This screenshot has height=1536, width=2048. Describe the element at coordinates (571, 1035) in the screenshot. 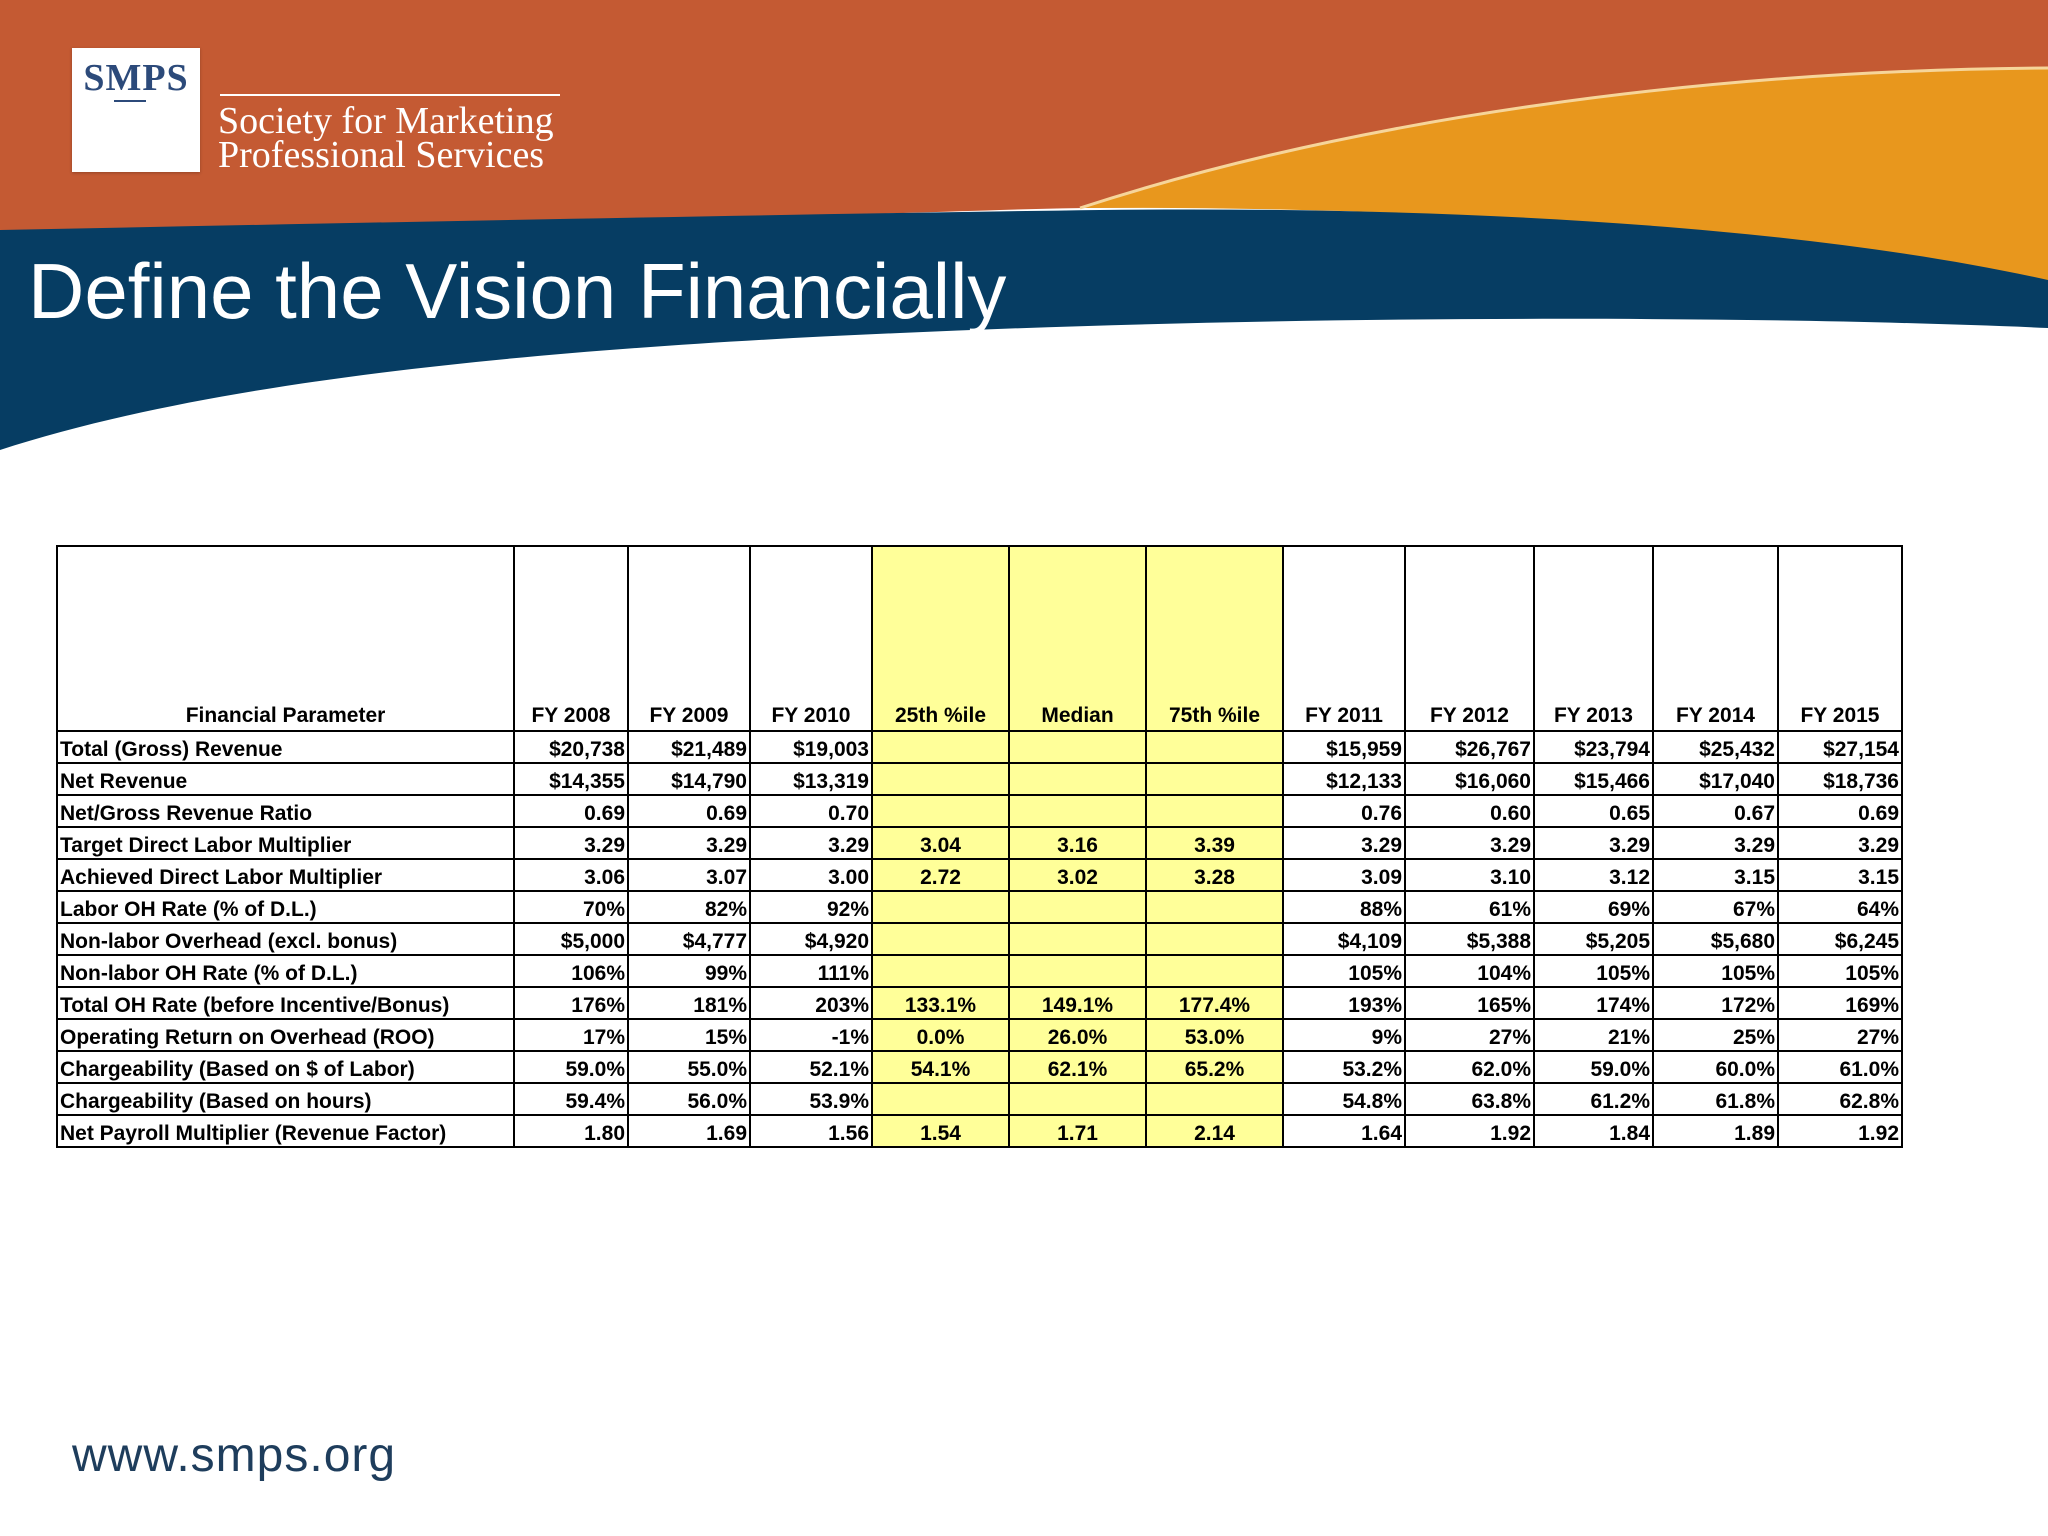

I see `table-cell: 17%` at that location.